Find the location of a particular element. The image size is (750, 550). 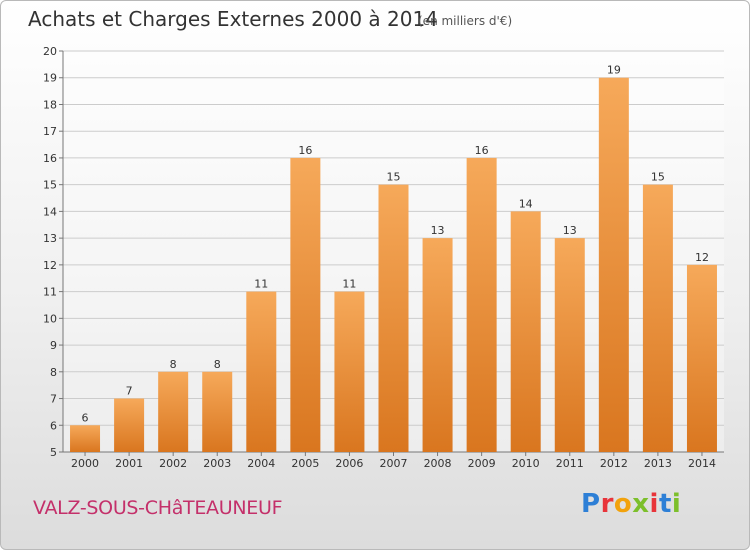

data-label: 14 is located at coordinates (526, 203).